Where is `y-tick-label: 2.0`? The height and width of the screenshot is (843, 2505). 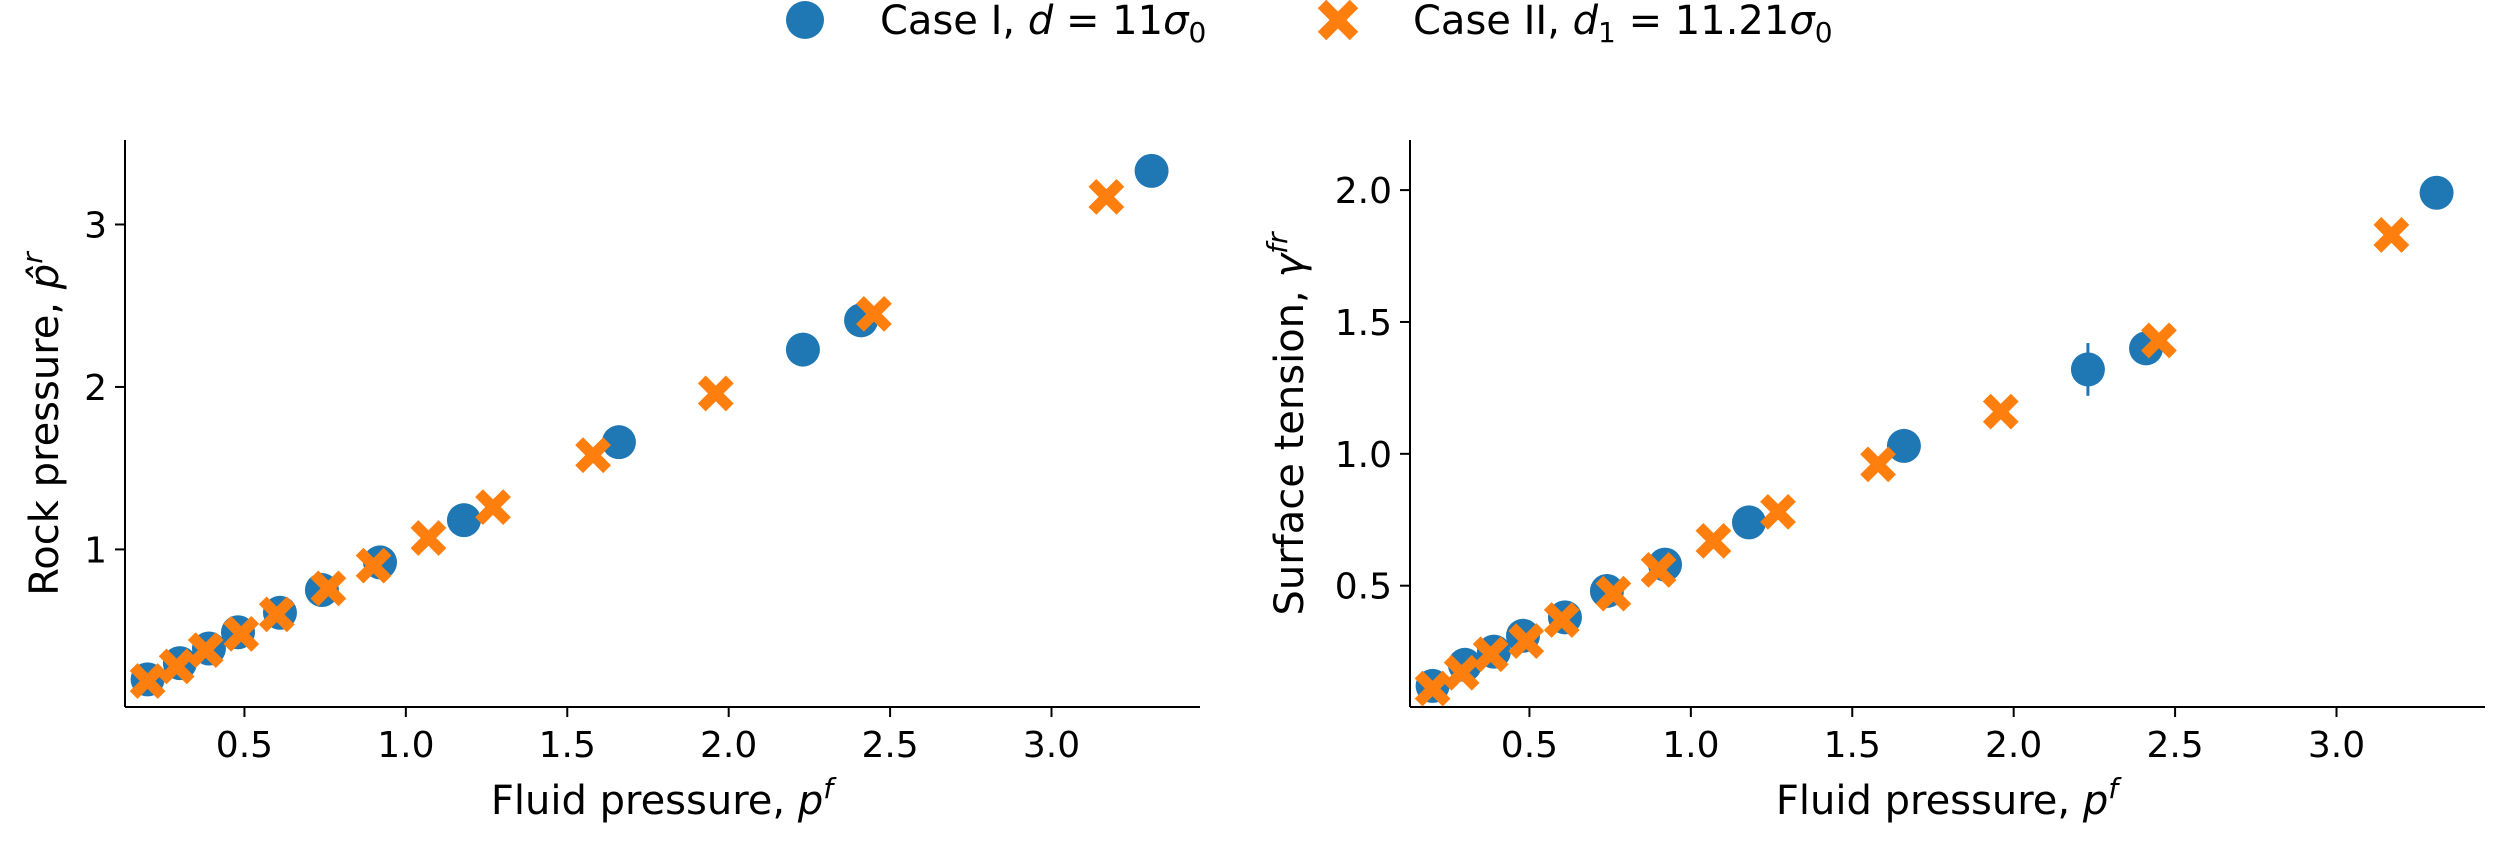 y-tick-label: 2.0 is located at coordinates (1363, 191).